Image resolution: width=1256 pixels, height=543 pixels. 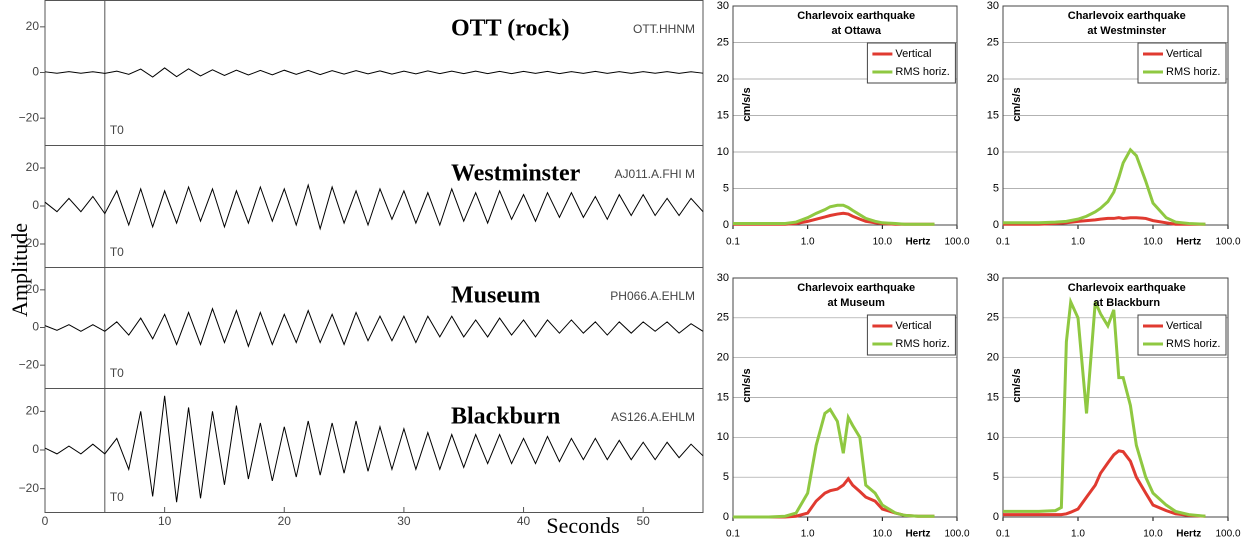 What do you see at coordinates (524, 521) in the screenshot?
I see `x-tick-label: 40` at bounding box center [524, 521].